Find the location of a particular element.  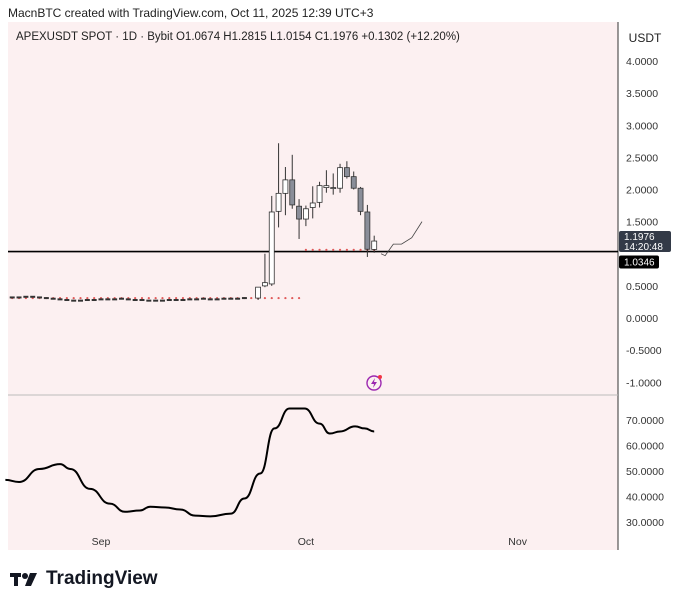

osc-tick-label: 60.0000 is located at coordinates (645, 447).